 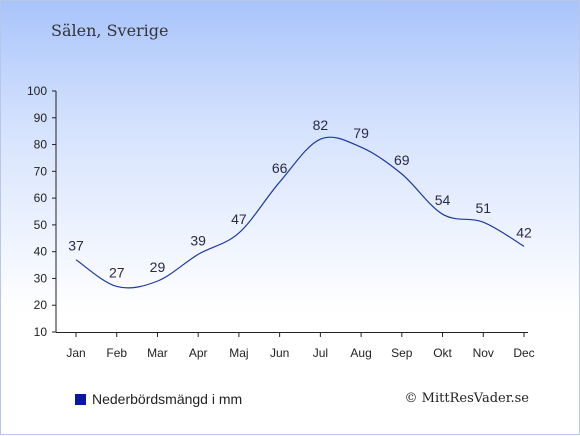 What do you see at coordinates (117, 272) in the screenshot?
I see `data-label: 27` at bounding box center [117, 272].